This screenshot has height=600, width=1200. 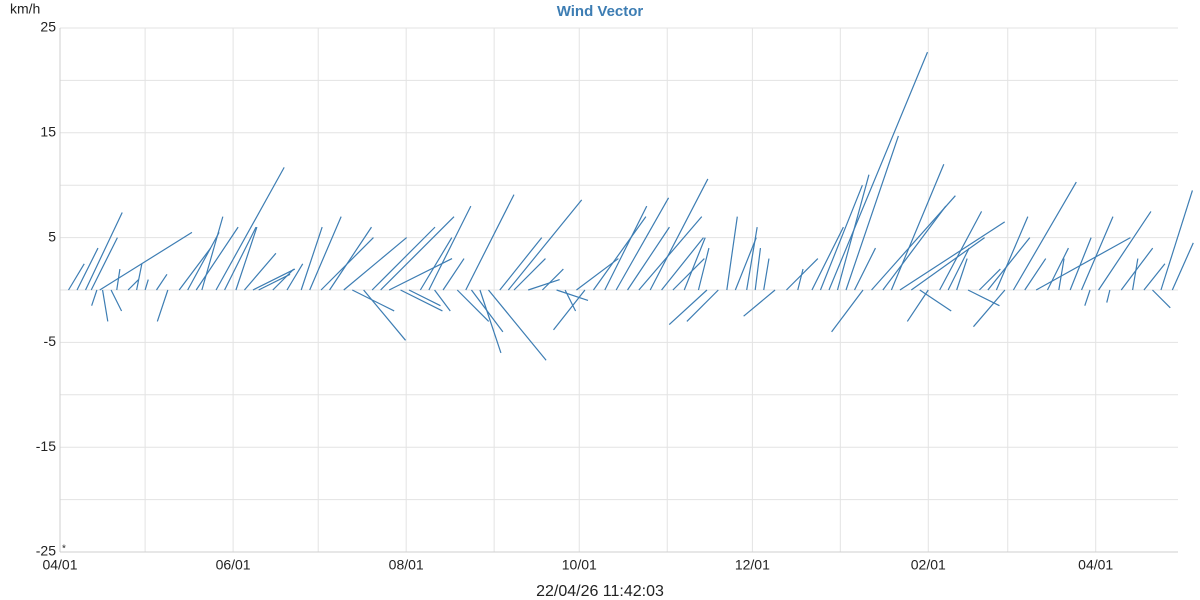 I want to click on x-tick-label: 10/01, so click(x=579, y=565).